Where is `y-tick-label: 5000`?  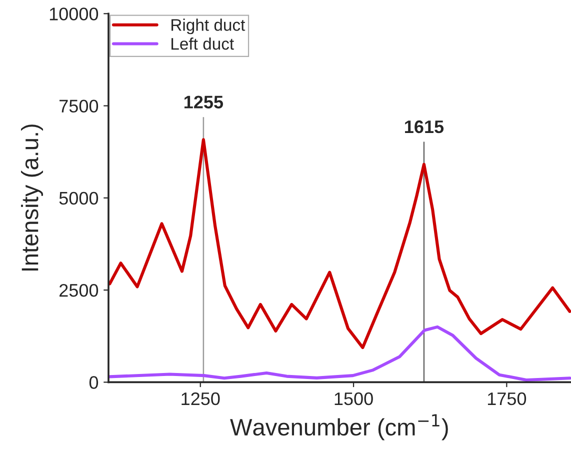
y-tick-label: 5000 is located at coordinates (78, 198).